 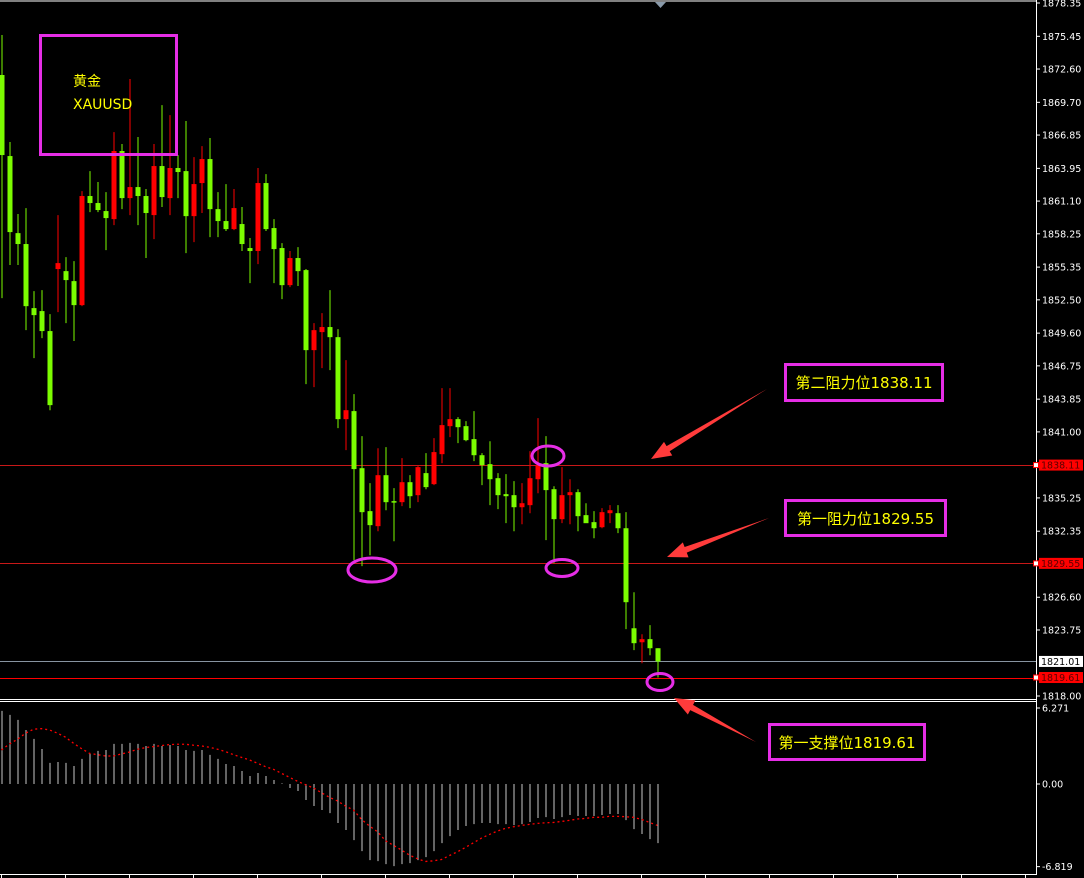 I want to click on price-tick-label: 1835.25, so click(x=1061, y=498).